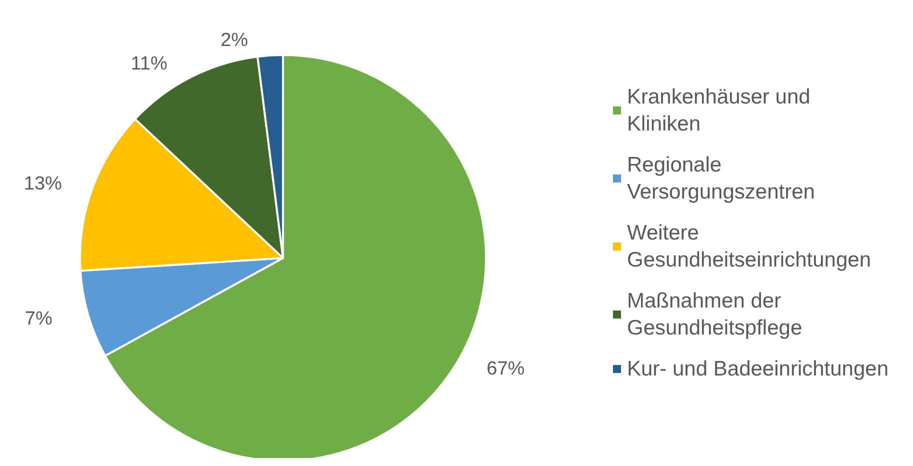 Image resolution: width=913 pixels, height=466 pixels. I want to click on legend-label: Krankenhäuser und Kliniken, so click(721, 111).